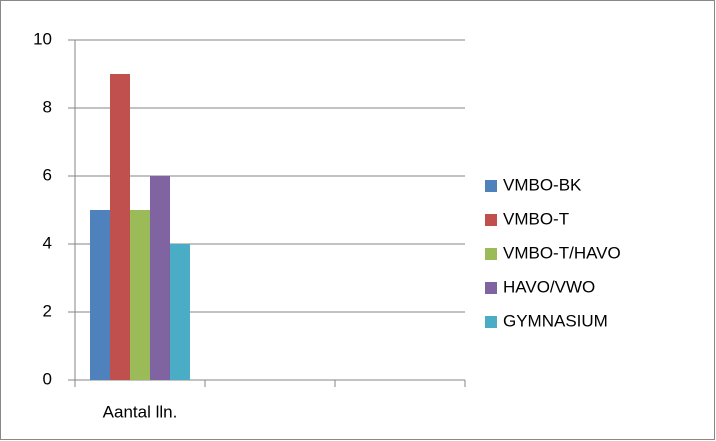 The width and height of the screenshot is (716, 441). Describe the element at coordinates (542, 184) in the screenshot. I see `legend-label: VMBO-BK` at that location.